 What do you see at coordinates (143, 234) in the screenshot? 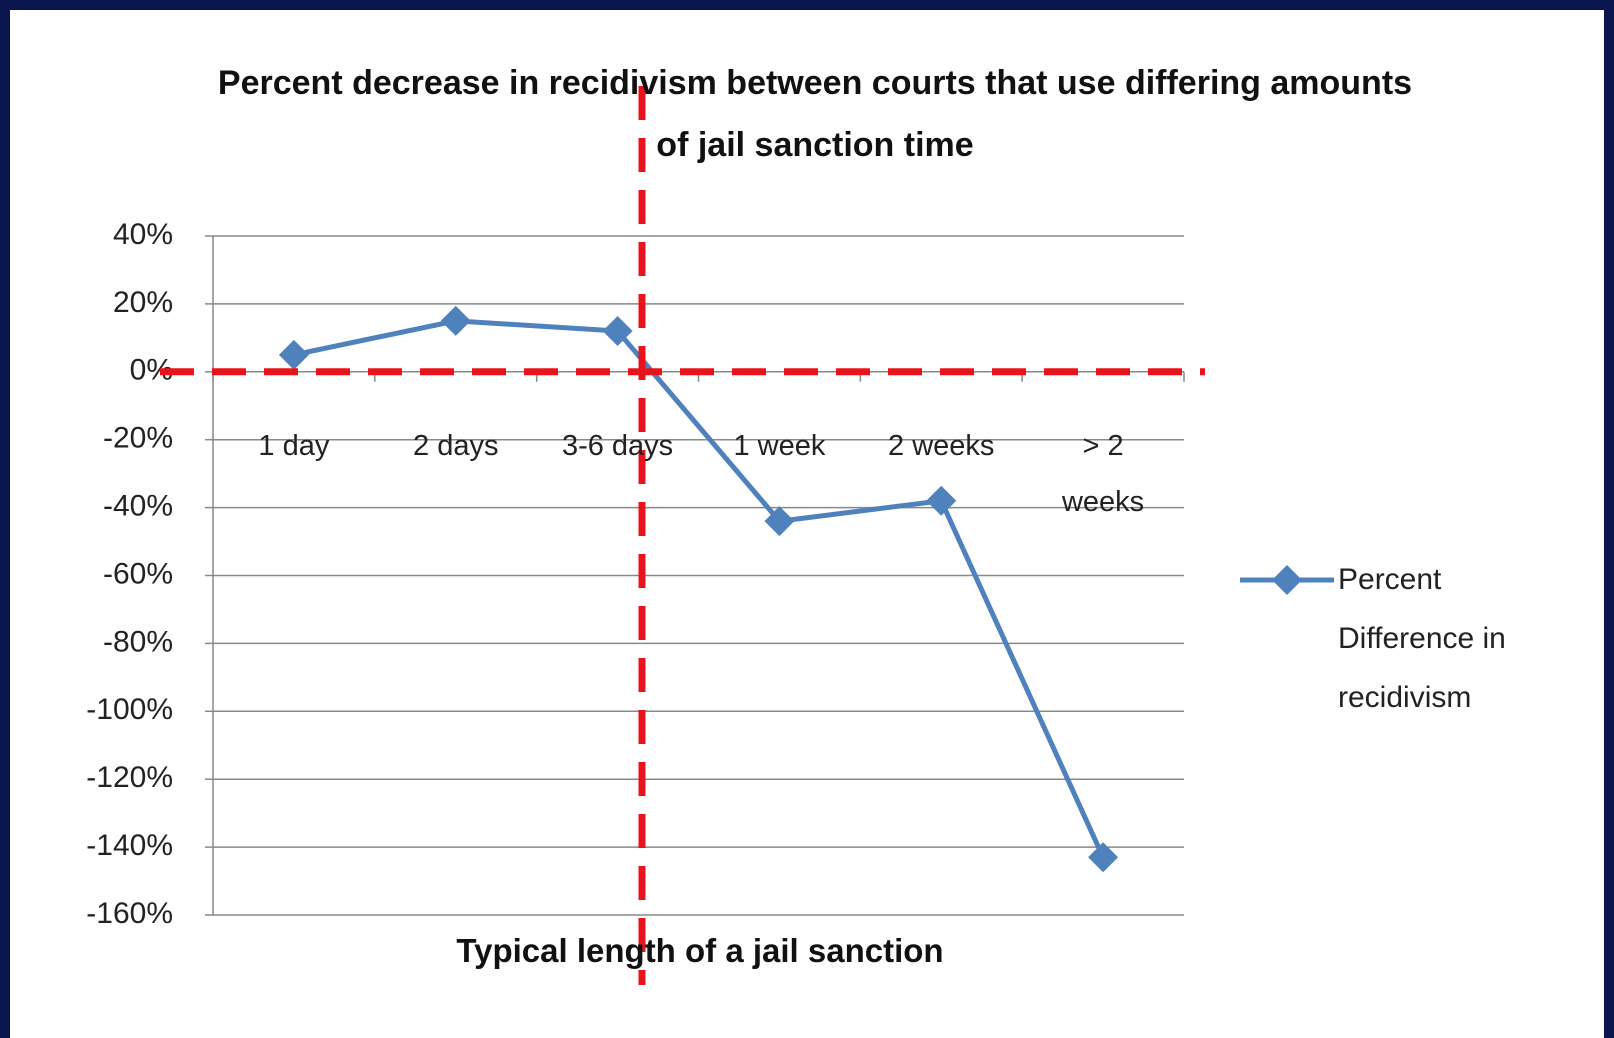
I see `y-tick-label: 40%` at bounding box center [143, 234].